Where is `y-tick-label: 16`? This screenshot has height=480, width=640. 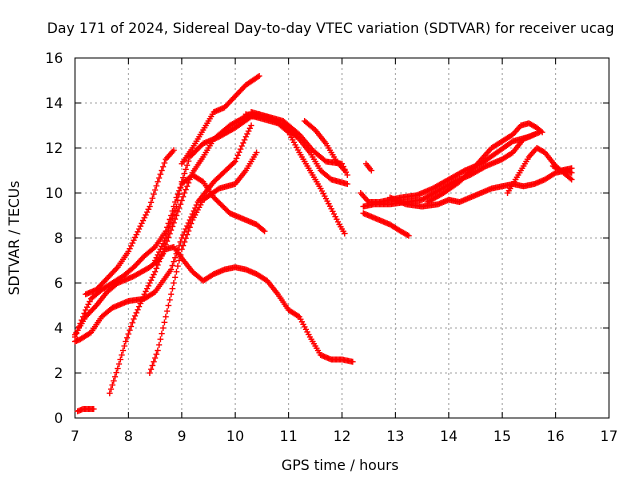
y-tick-label: 16 is located at coordinates (54, 59).